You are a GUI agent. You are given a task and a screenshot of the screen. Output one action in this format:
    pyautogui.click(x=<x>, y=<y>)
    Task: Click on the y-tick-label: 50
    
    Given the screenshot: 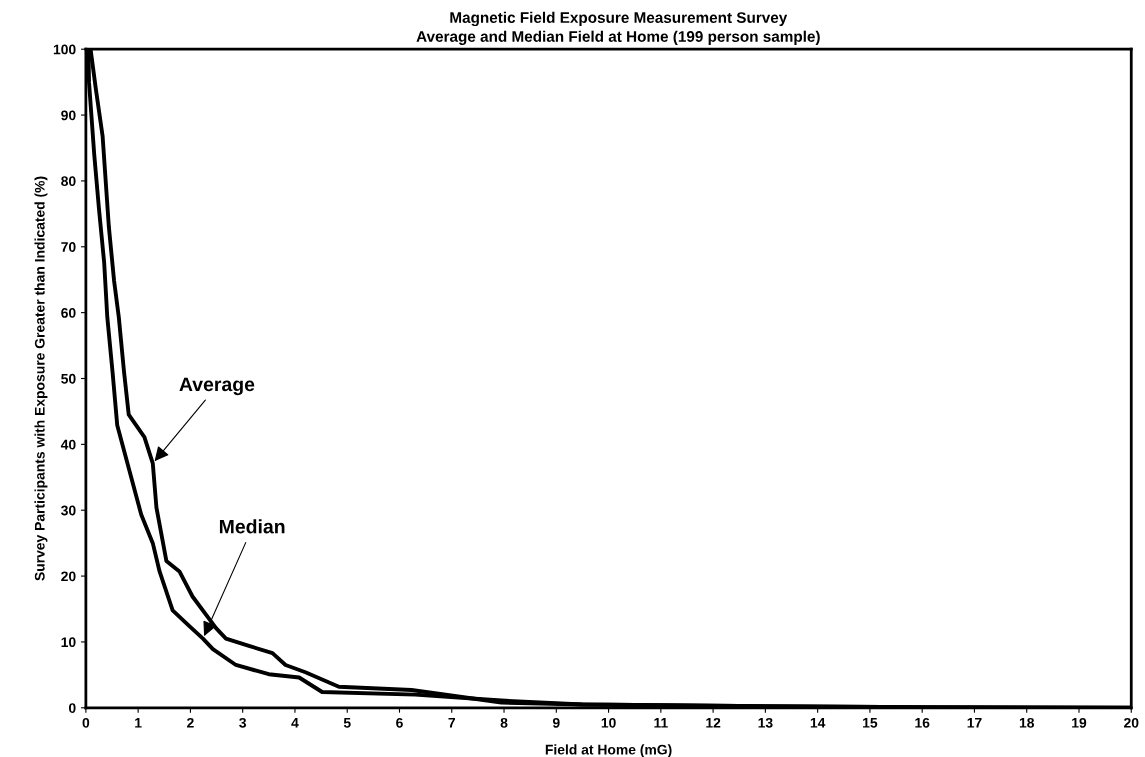 What is the action you would take?
    pyautogui.click(x=68, y=378)
    